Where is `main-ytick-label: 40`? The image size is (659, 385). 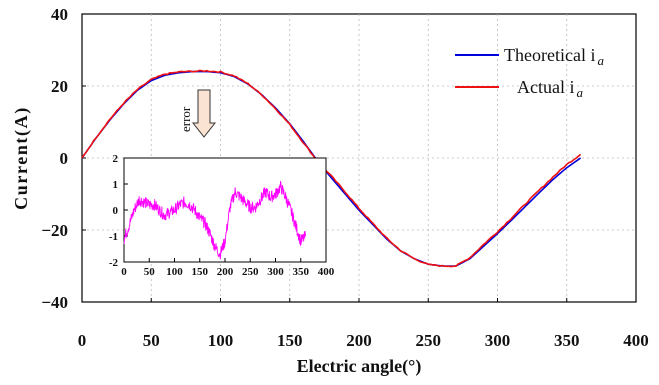
main-ytick-label: 40 is located at coordinates (59, 14).